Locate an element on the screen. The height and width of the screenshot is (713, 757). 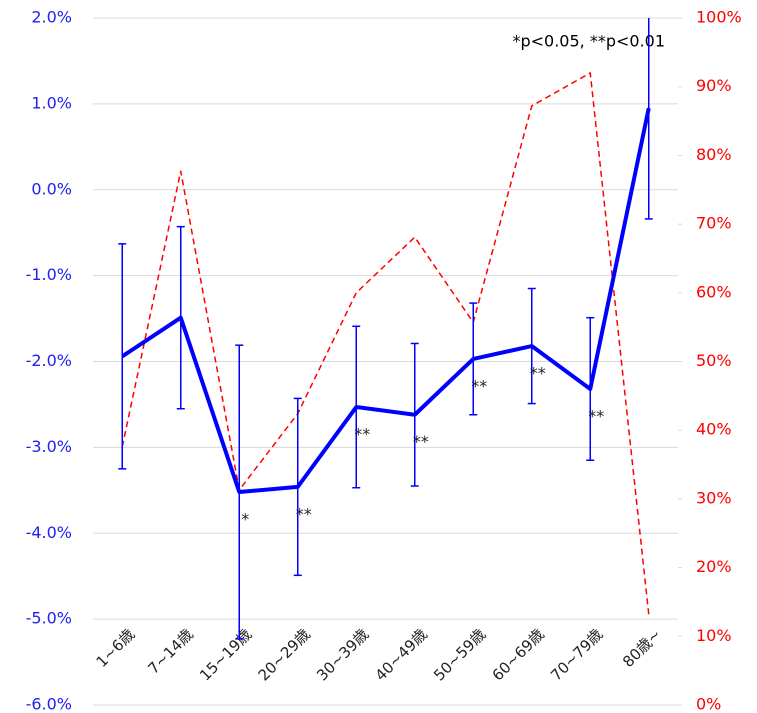
y2-tick-label: 40% is located at coordinates (714, 429).